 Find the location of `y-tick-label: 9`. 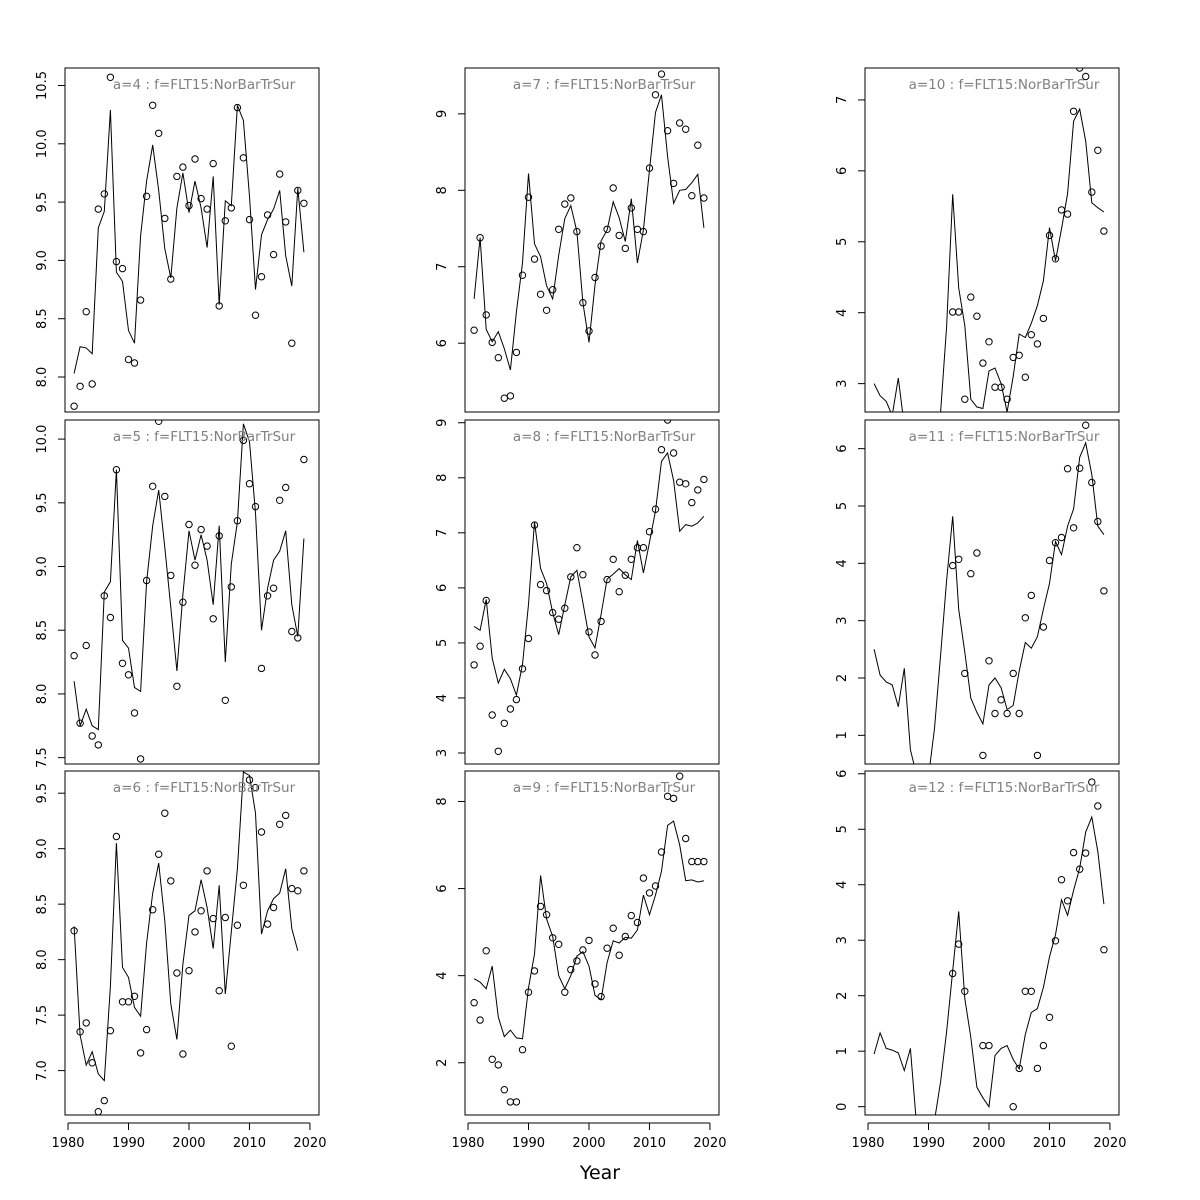

y-tick-label: 9 is located at coordinates (442, 423).